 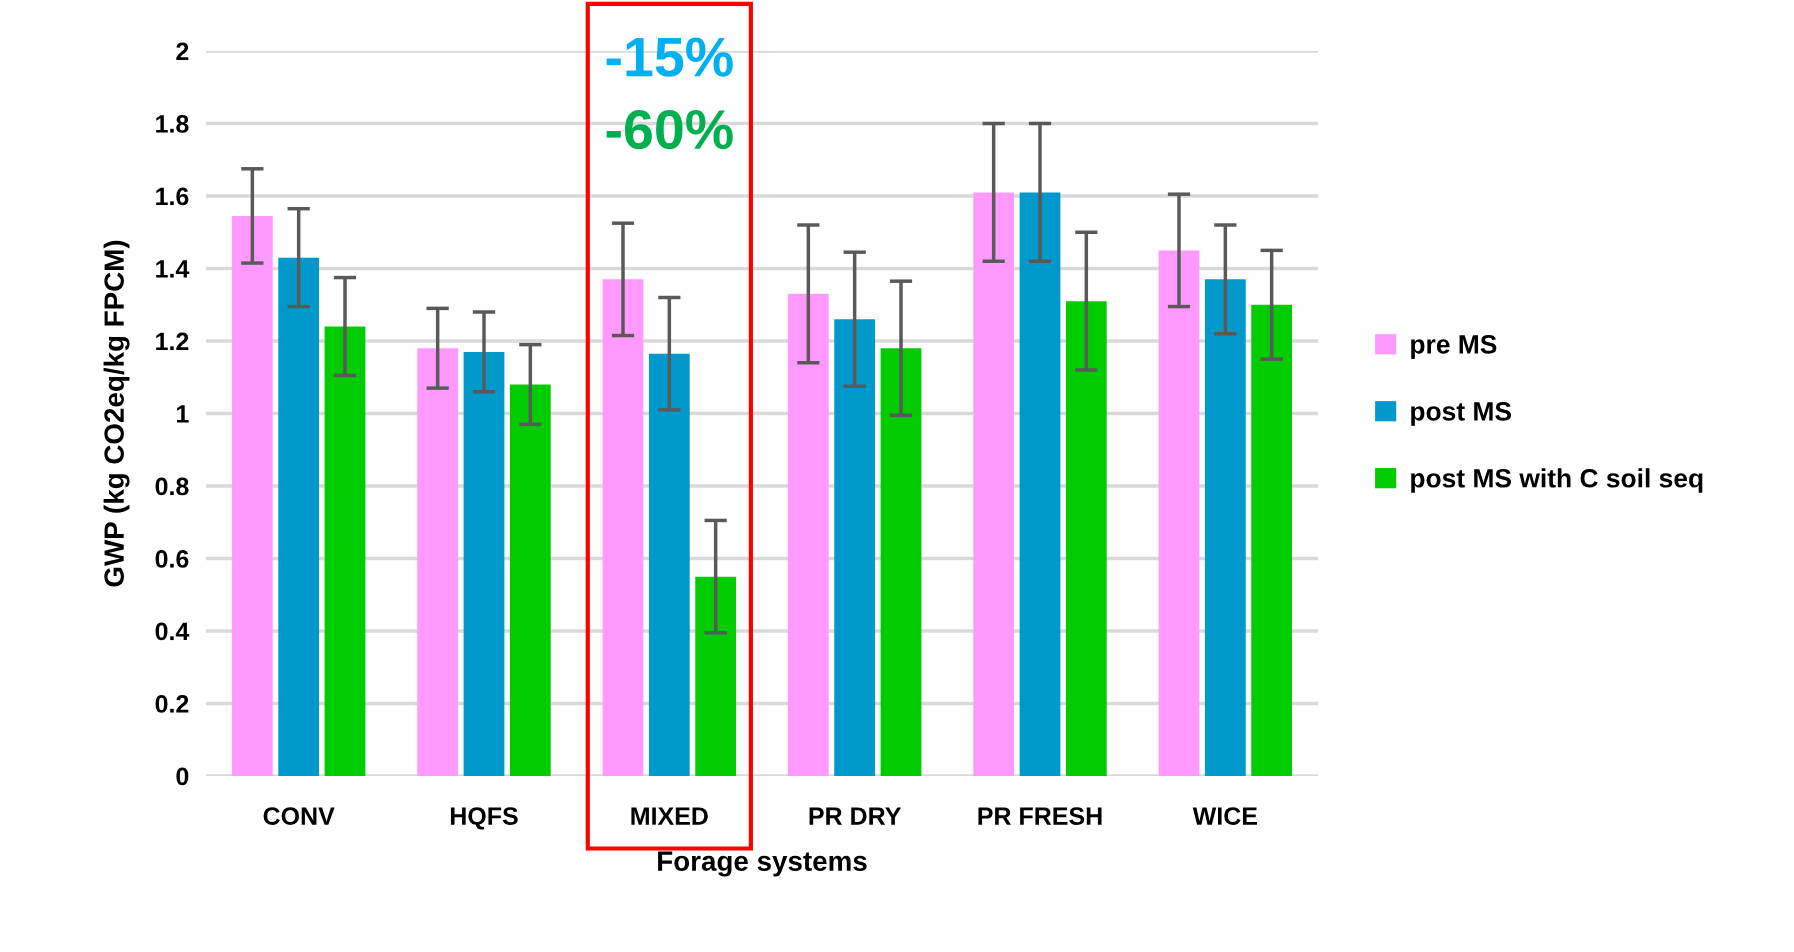 What do you see at coordinates (484, 818) in the screenshot?
I see `x-tick-label: HQFS` at bounding box center [484, 818].